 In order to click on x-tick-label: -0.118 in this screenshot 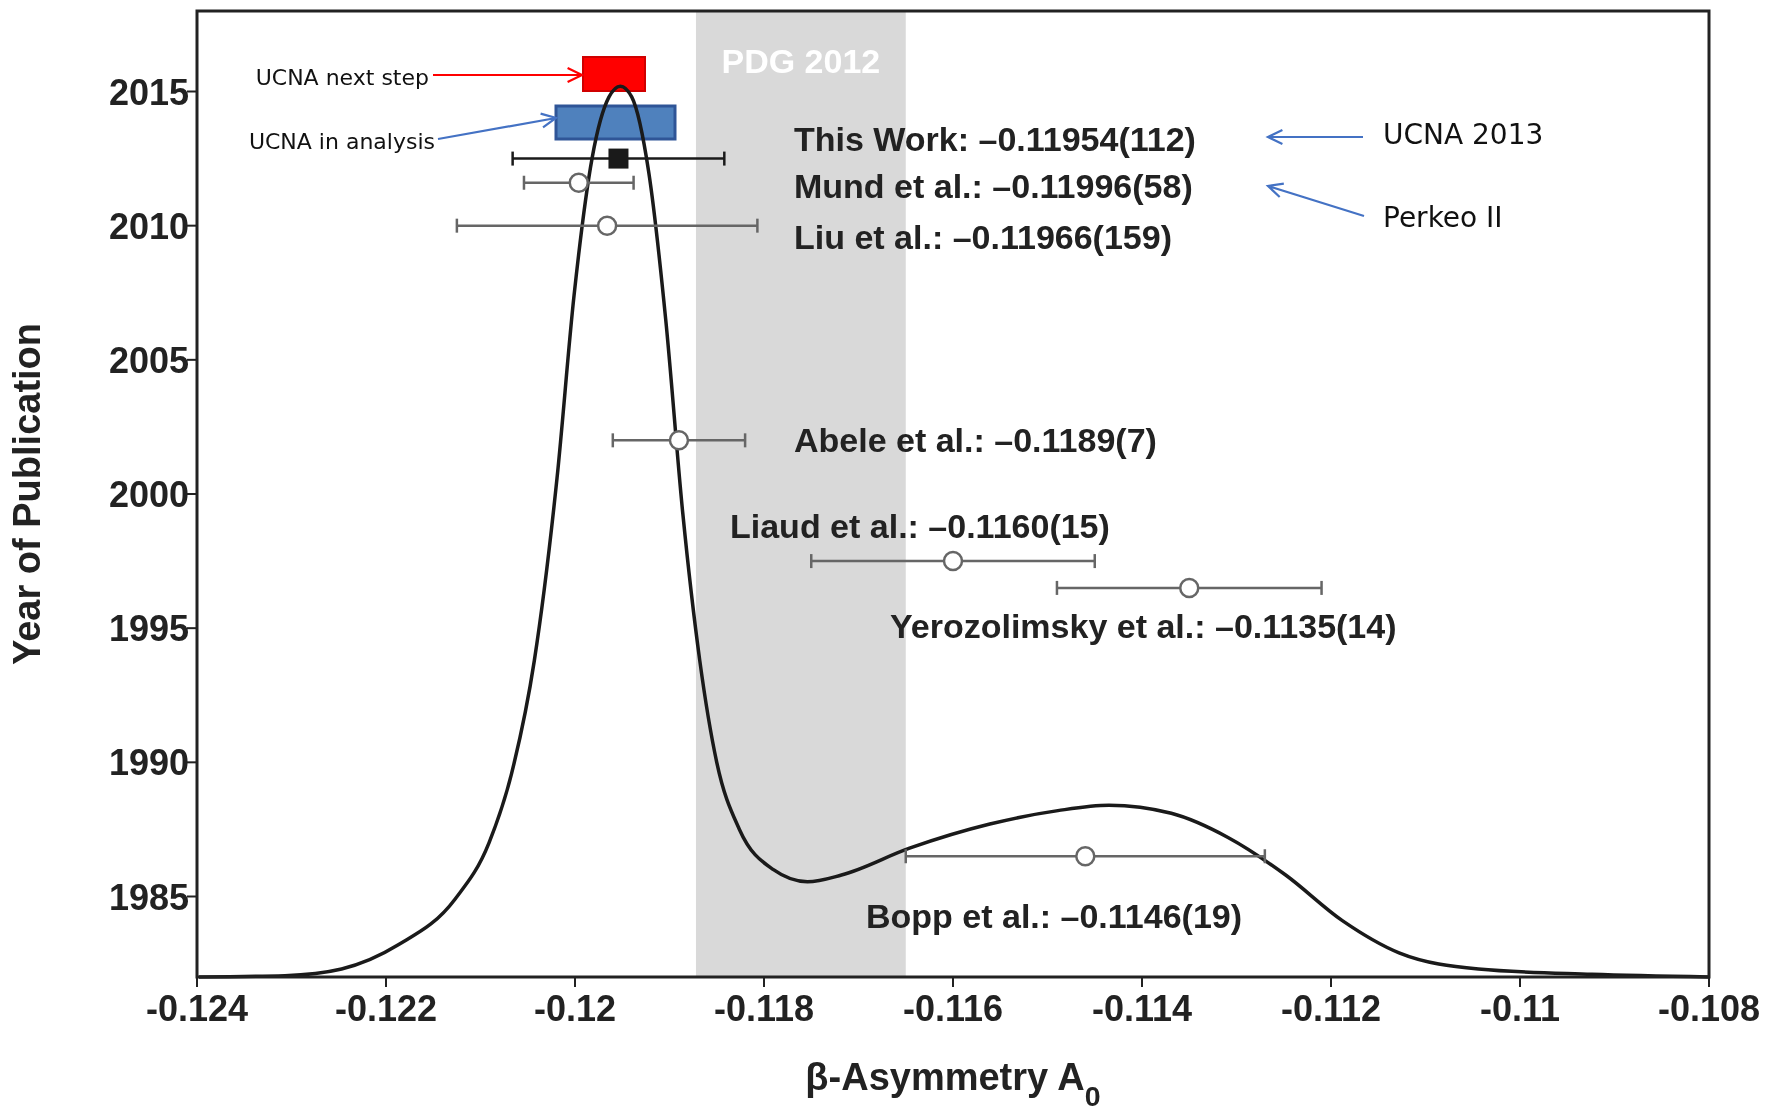, I will do `click(764, 1008)`.